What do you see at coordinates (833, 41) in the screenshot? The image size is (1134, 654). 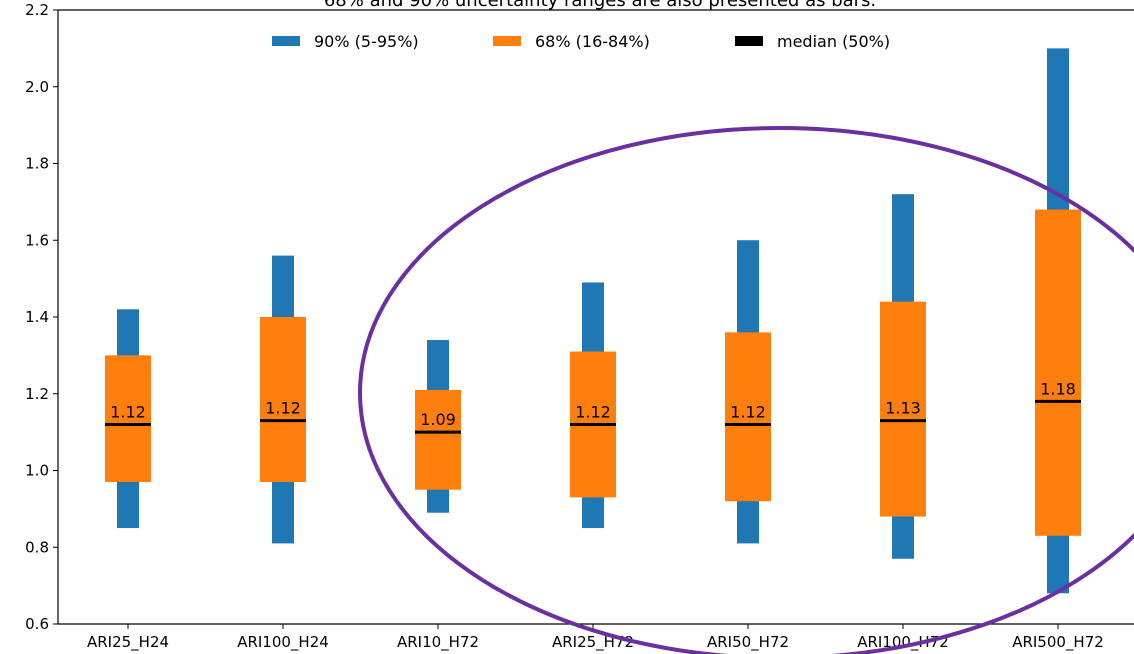 I see `legend-label-median: median (50%)` at bounding box center [833, 41].